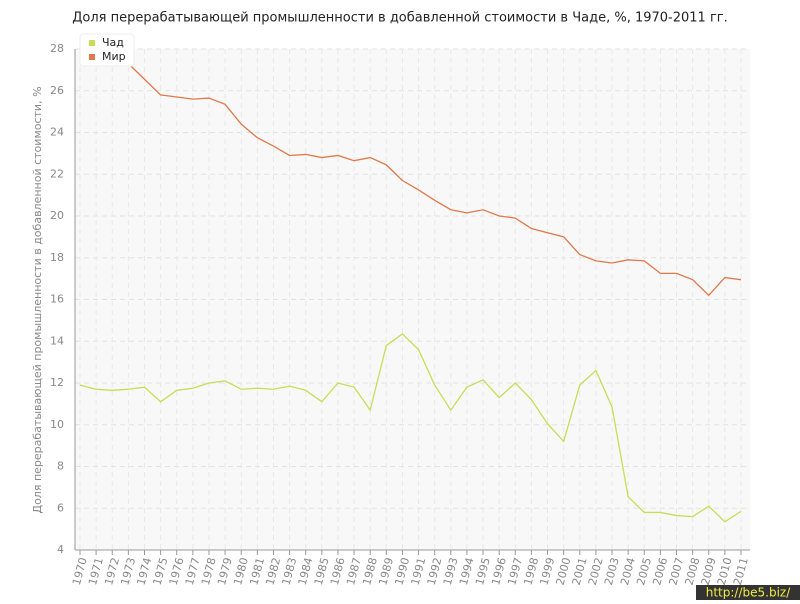 Image resolution: width=800 pixels, height=604 pixels. I want to click on y-tick-label: 6, so click(60, 507).